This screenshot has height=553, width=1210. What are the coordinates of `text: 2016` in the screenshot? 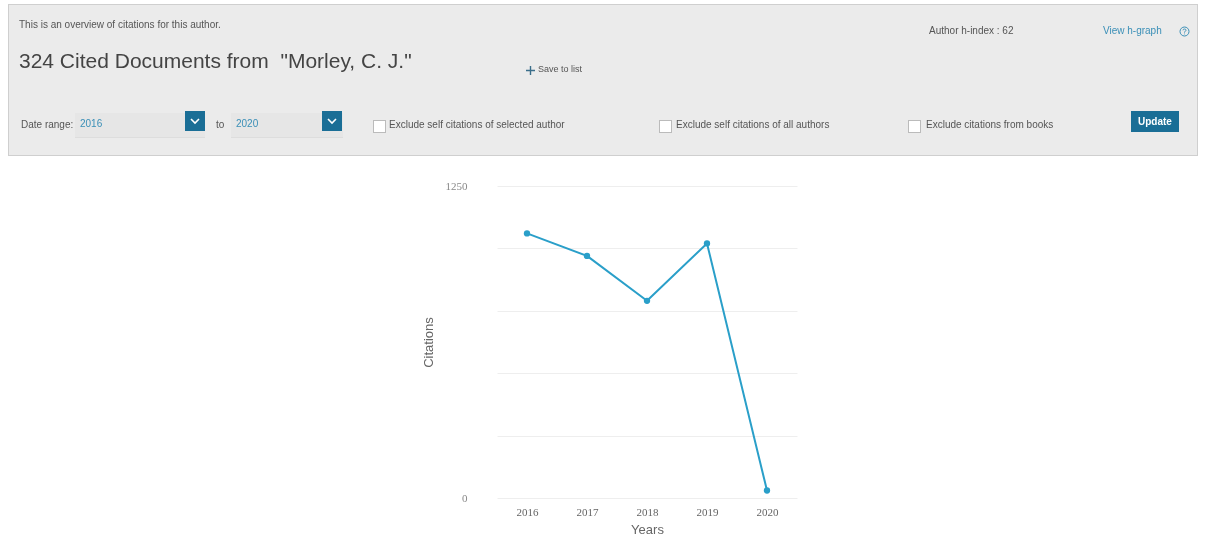 It's located at (91, 123).